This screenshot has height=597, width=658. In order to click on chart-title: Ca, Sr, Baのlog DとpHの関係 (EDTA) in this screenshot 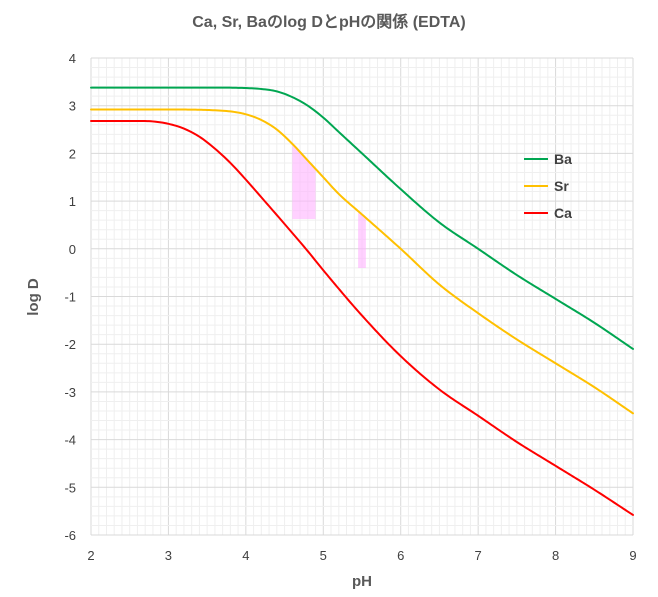, I will do `click(329, 21)`.